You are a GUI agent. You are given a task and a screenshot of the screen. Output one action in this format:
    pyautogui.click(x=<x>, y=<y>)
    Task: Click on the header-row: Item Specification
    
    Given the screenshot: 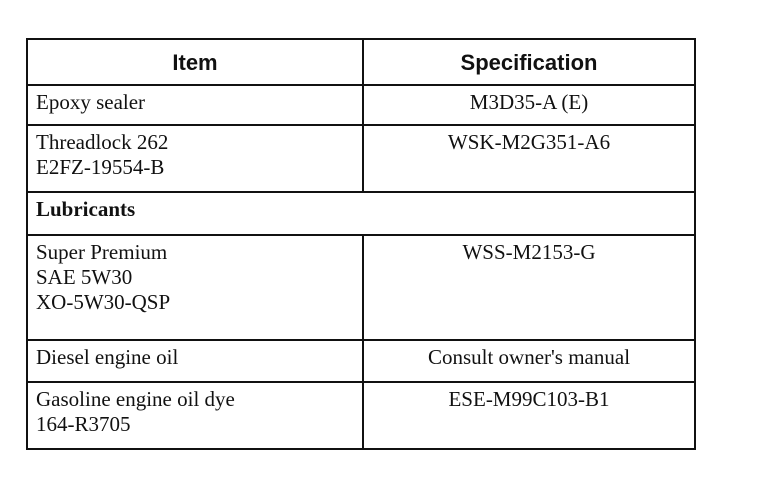 What is the action you would take?
    pyautogui.click(x=361, y=62)
    